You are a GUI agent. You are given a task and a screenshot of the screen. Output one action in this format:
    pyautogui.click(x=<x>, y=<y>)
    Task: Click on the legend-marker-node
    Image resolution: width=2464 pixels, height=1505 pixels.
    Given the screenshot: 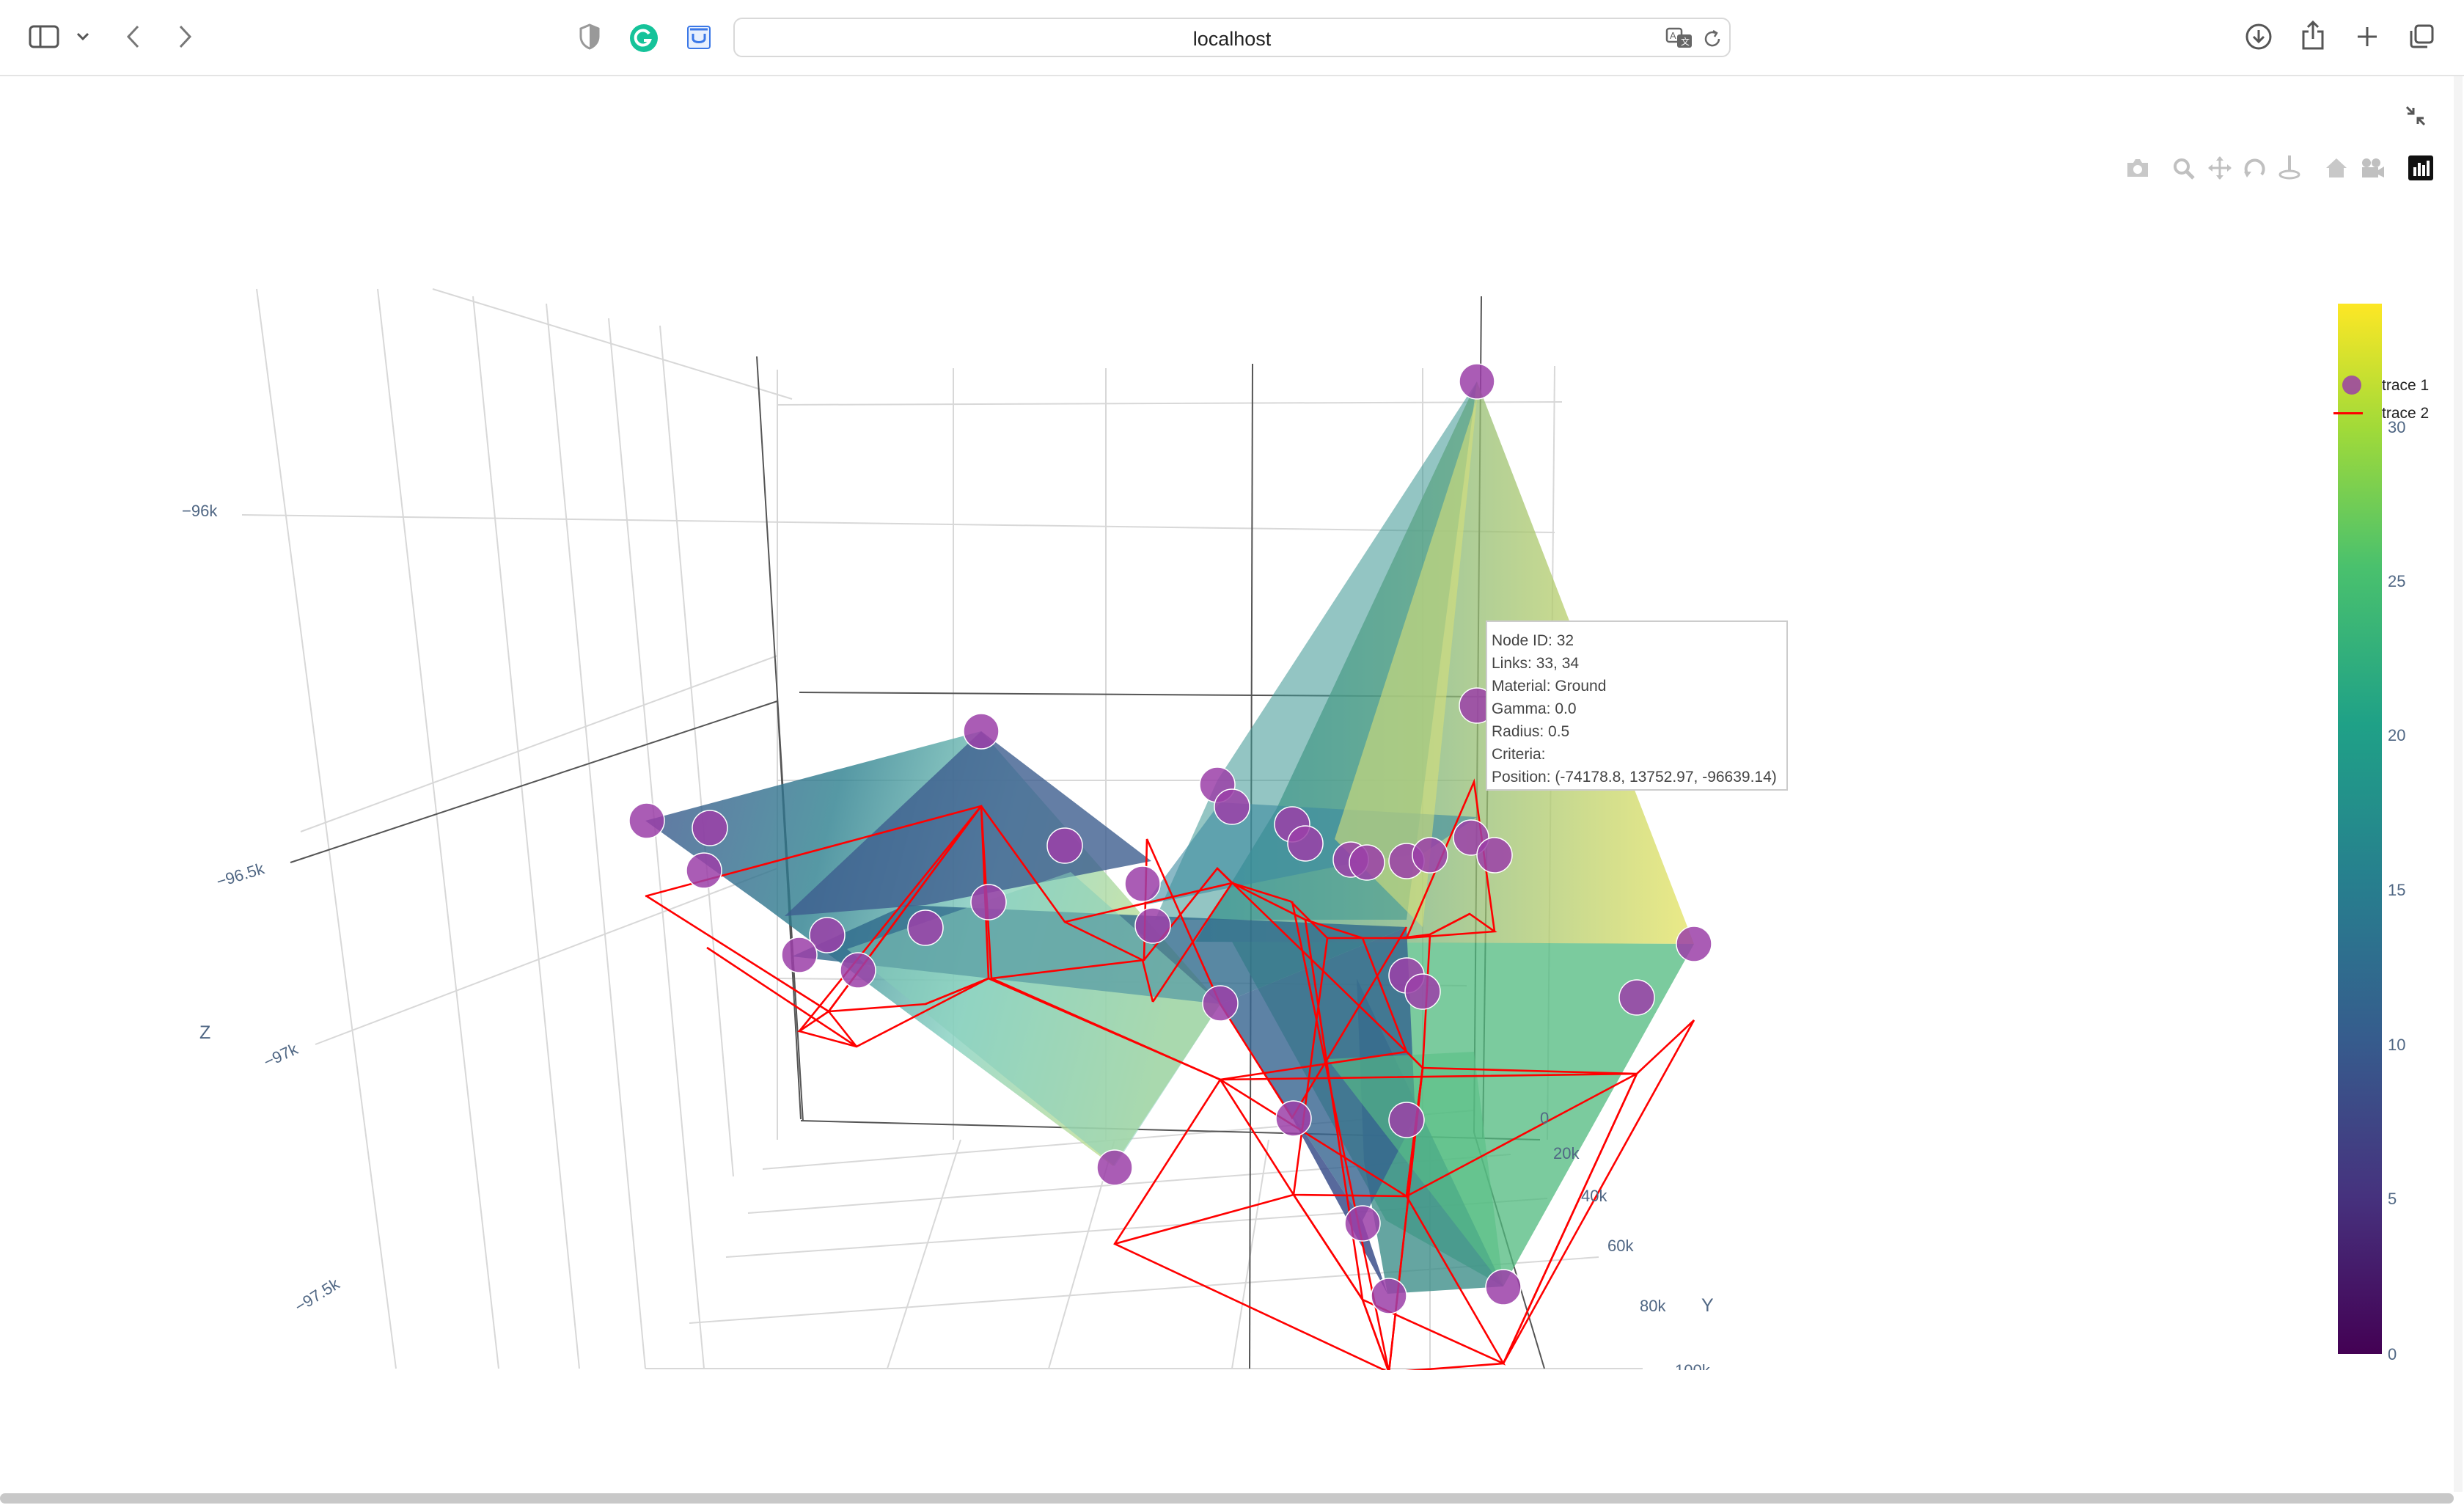 What is the action you would take?
    pyautogui.click(x=2351, y=385)
    